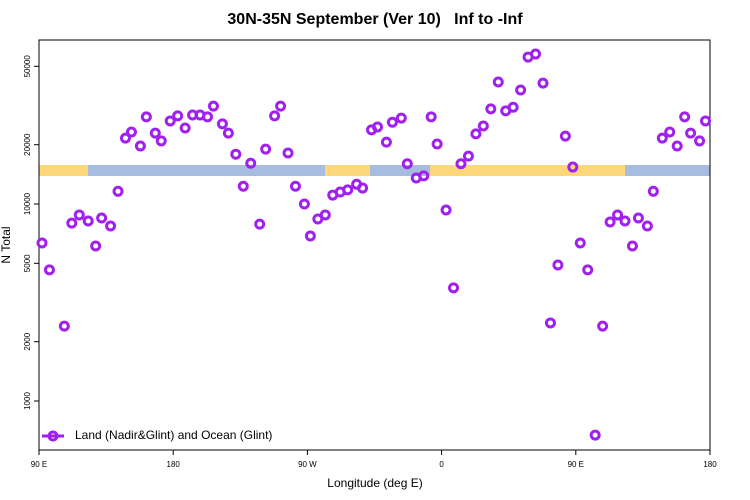 This screenshot has width=750, height=500. I want to click on y-tick-label: 2000, so click(27, 341).